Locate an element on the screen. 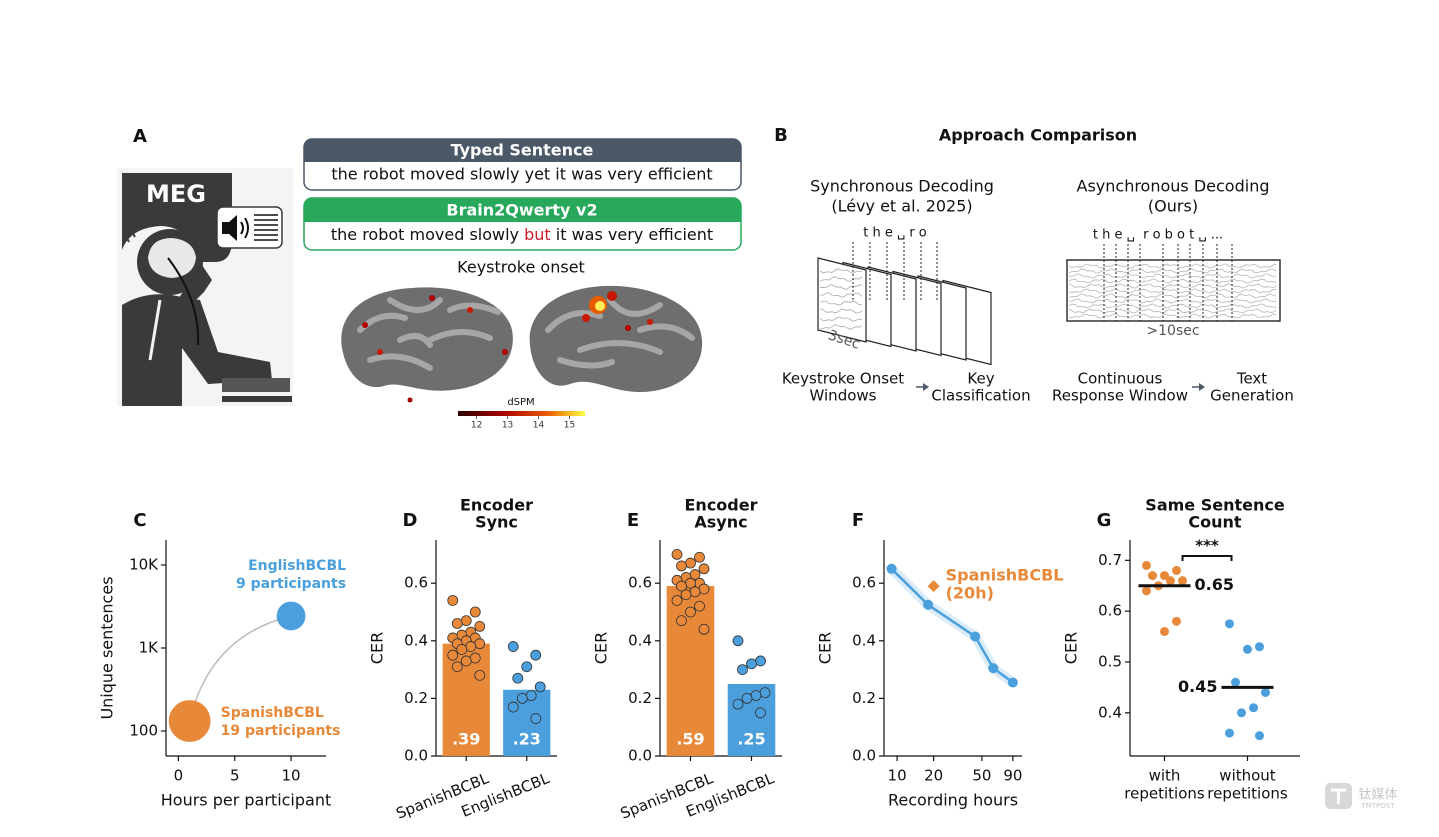 The height and width of the screenshot is (837, 1439). typed-sentence-box is located at coordinates (522, 164).